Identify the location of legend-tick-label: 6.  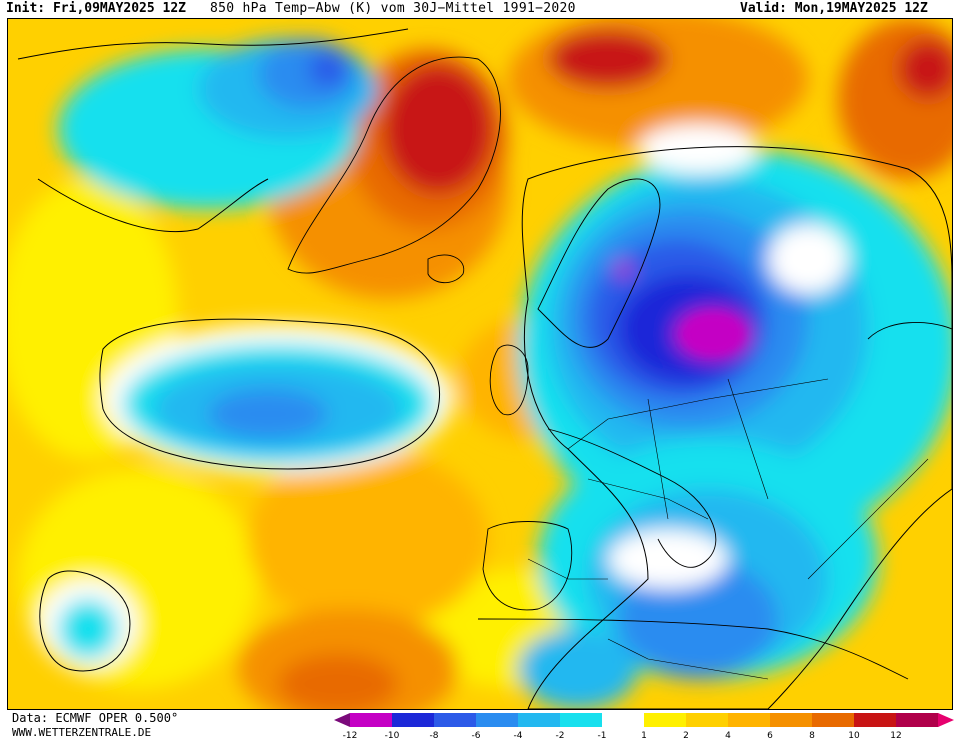
(770, 735).